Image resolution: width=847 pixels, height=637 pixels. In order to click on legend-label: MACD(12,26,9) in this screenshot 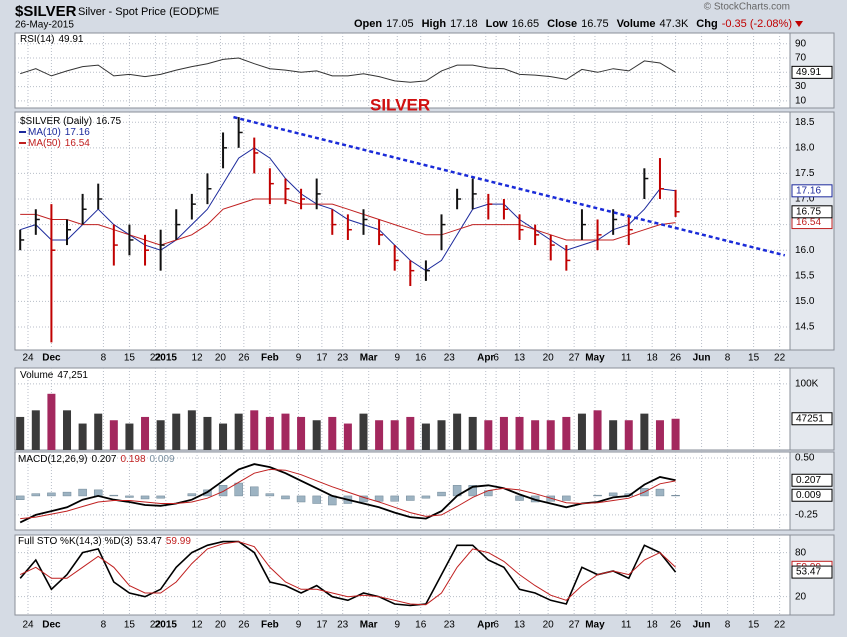, I will do `click(52, 459)`.